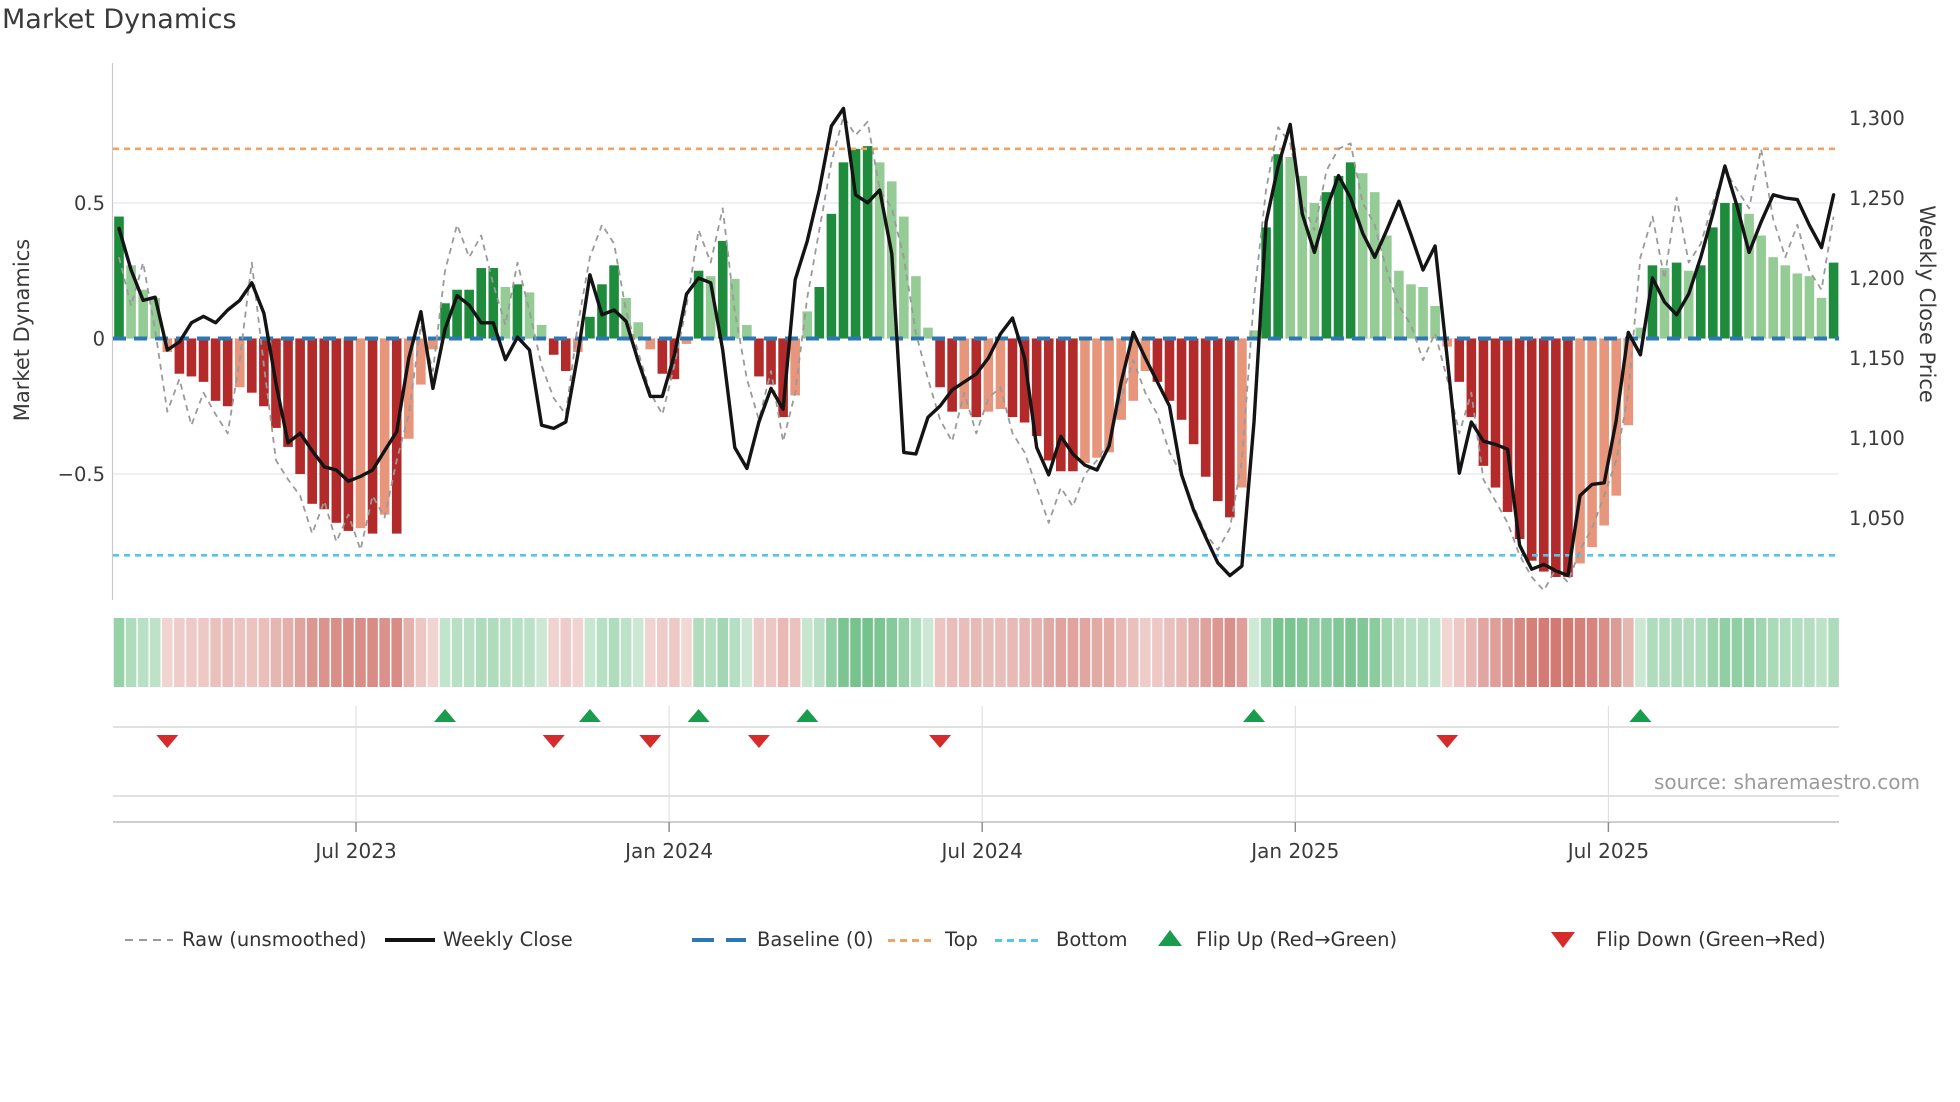 The width and height of the screenshot is (1960, 1102). What do you see at coordinates (1711, 939) in the screenshot?
I see `legend-item-flip-down: Flip Down (Green→Red)` at bounding box center [1711, 939].